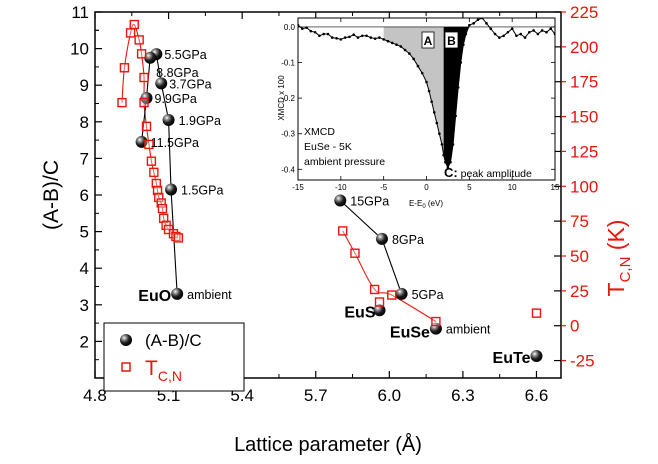 This screenshot has height=464, width=658. Describe the element at coordinates (51, 195) in the screenshot. I see `left-y-axis-label: (A-B)/C` at that location.